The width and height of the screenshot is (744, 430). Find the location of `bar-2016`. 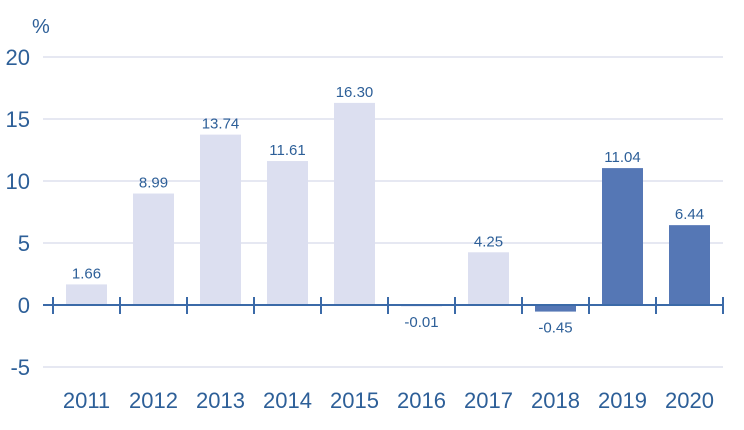

bar-2016 is located at coordinates (421, 306).